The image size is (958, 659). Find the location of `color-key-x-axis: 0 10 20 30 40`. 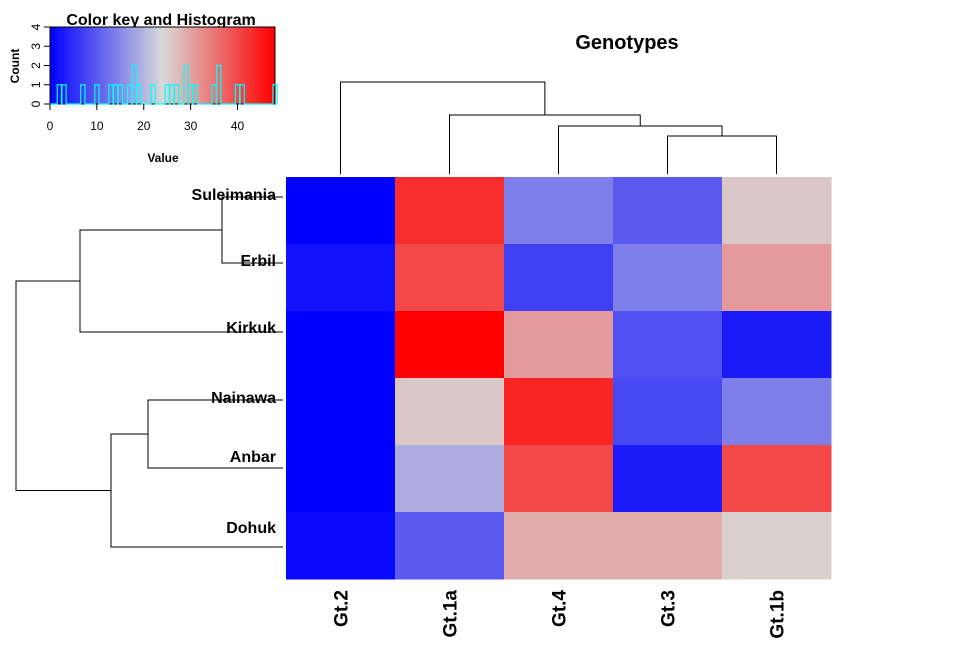

color-key-x-axis: 0 10 20 30 40 is located at coordinates (146, 118).